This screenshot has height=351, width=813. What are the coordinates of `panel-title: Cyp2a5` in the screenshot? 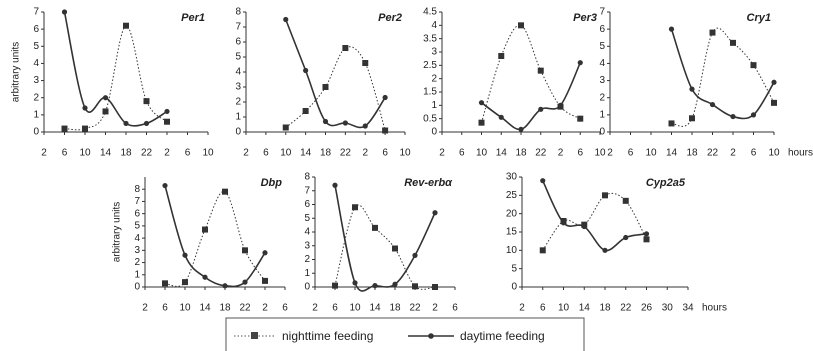 It's located at (666, 183).